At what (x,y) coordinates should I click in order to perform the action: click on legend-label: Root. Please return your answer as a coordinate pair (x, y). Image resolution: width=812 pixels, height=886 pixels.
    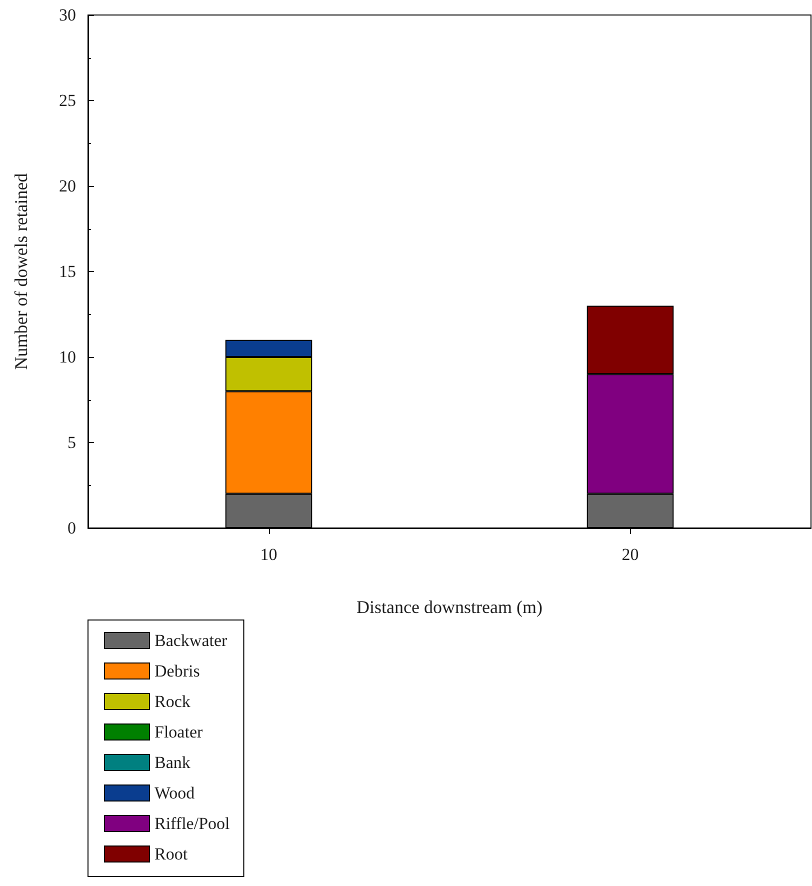
    Looking at the image, I should click on (171, 854).